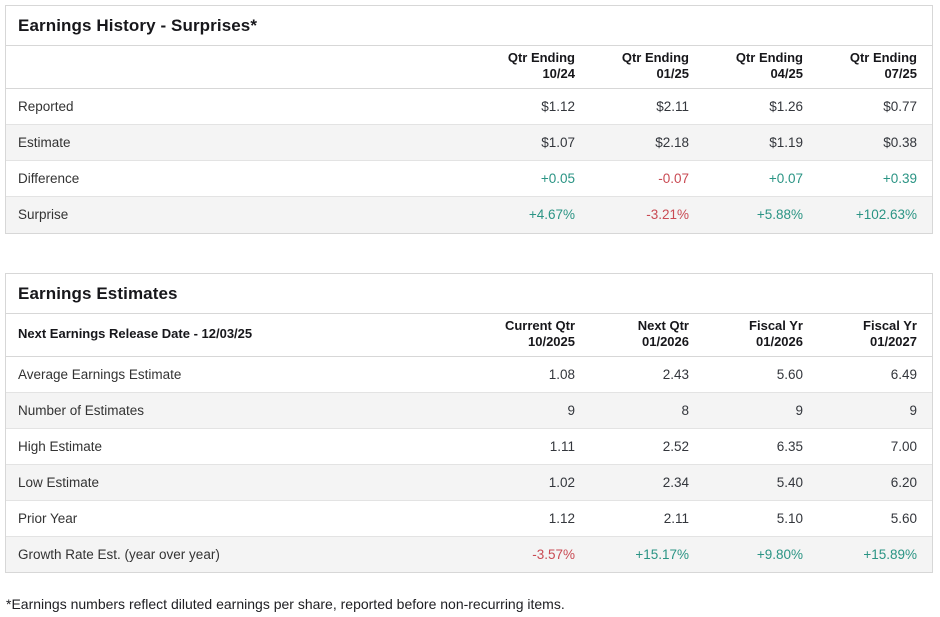 The width and height of the screenshot is (940, 617). What do you see at coordinates (900, 73) in the screenshot?
I see `column-header-line2: 07/25` at bounding box center [900, 73].